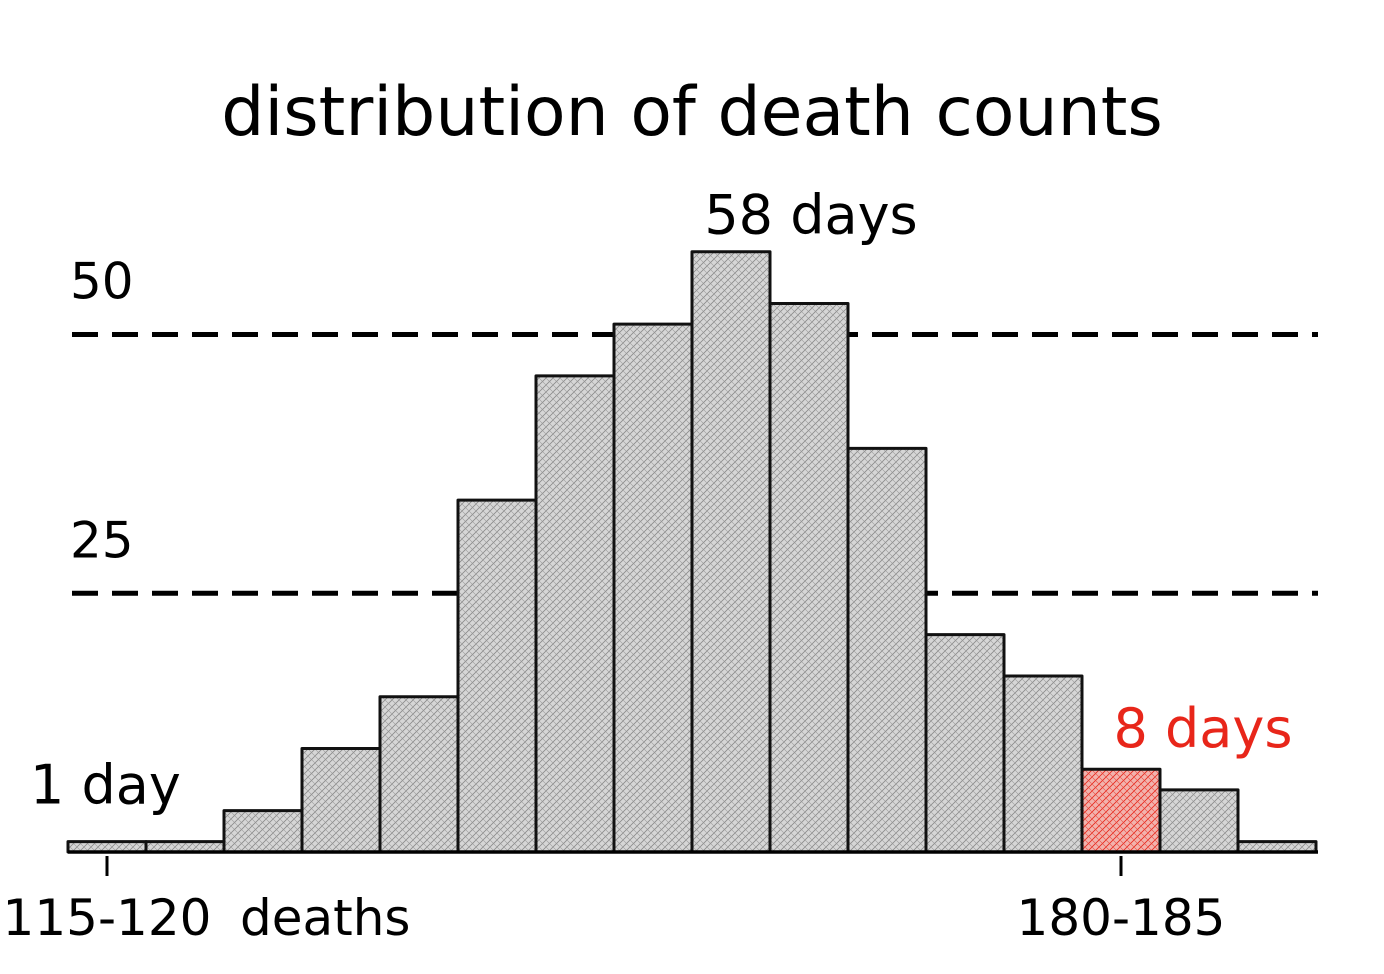 The width and height of the screenshot is (1384, 974). What do you see at coordinates (692, 112) in the screenshot?
I see `chart-title: distribution of death counts` at bounding box center [692, 112].